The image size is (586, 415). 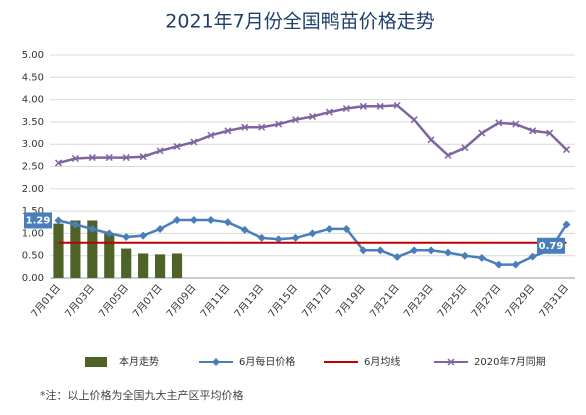 I want to click on x-tick-label: 7月21日, so click(x=384, y=301).